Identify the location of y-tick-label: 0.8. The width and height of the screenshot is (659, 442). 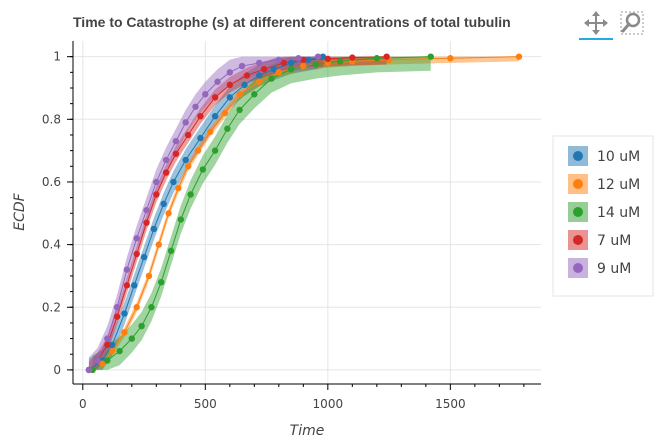
(51, 119).